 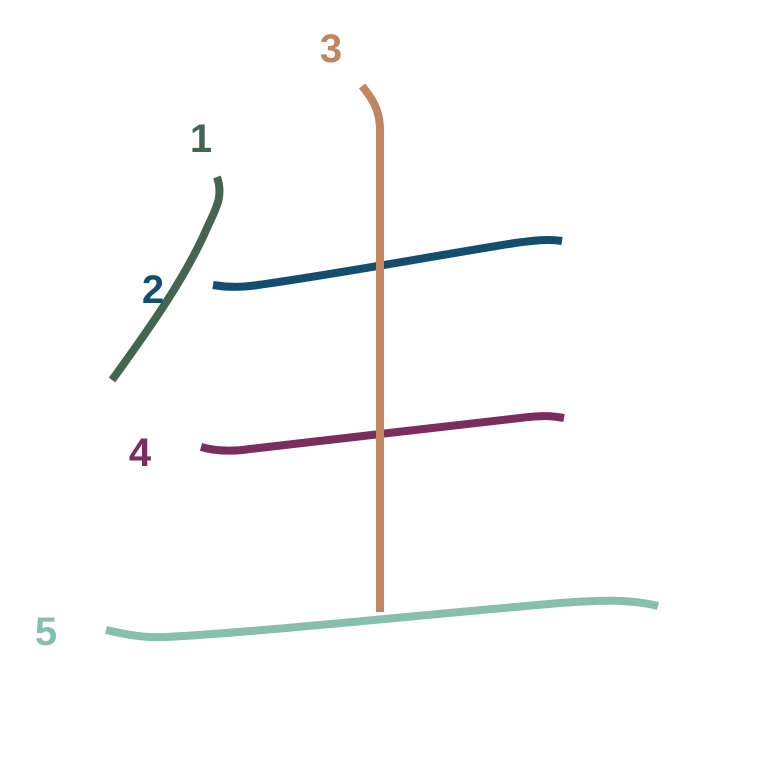 What do you see at coordinates (201, 139) in the screenshot?
I see `stroke-number-1: 1` at bounding box center [201, 139].